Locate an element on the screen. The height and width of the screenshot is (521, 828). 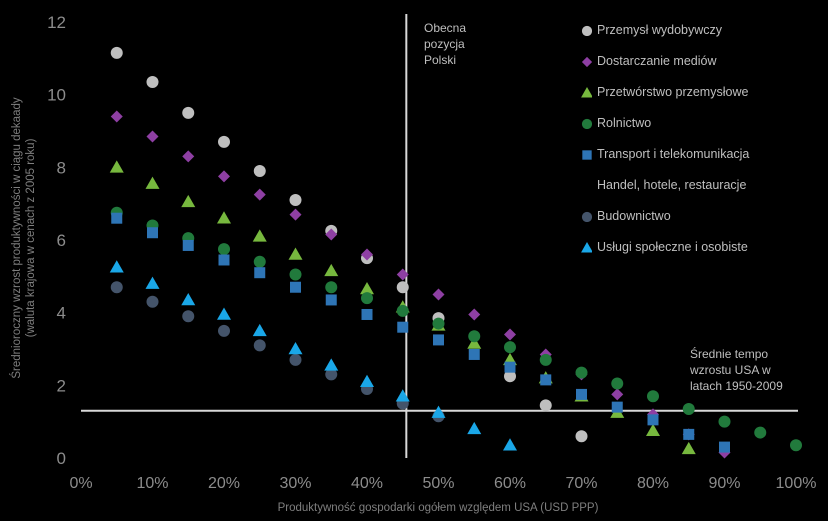
annotation-line: Obecna is located at coordinates (445, 28).